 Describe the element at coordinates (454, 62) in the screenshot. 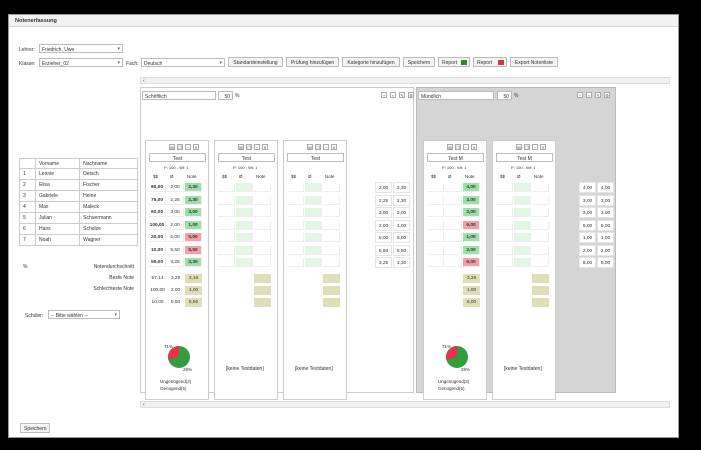

I see `report-excel-button: Report` at that location.